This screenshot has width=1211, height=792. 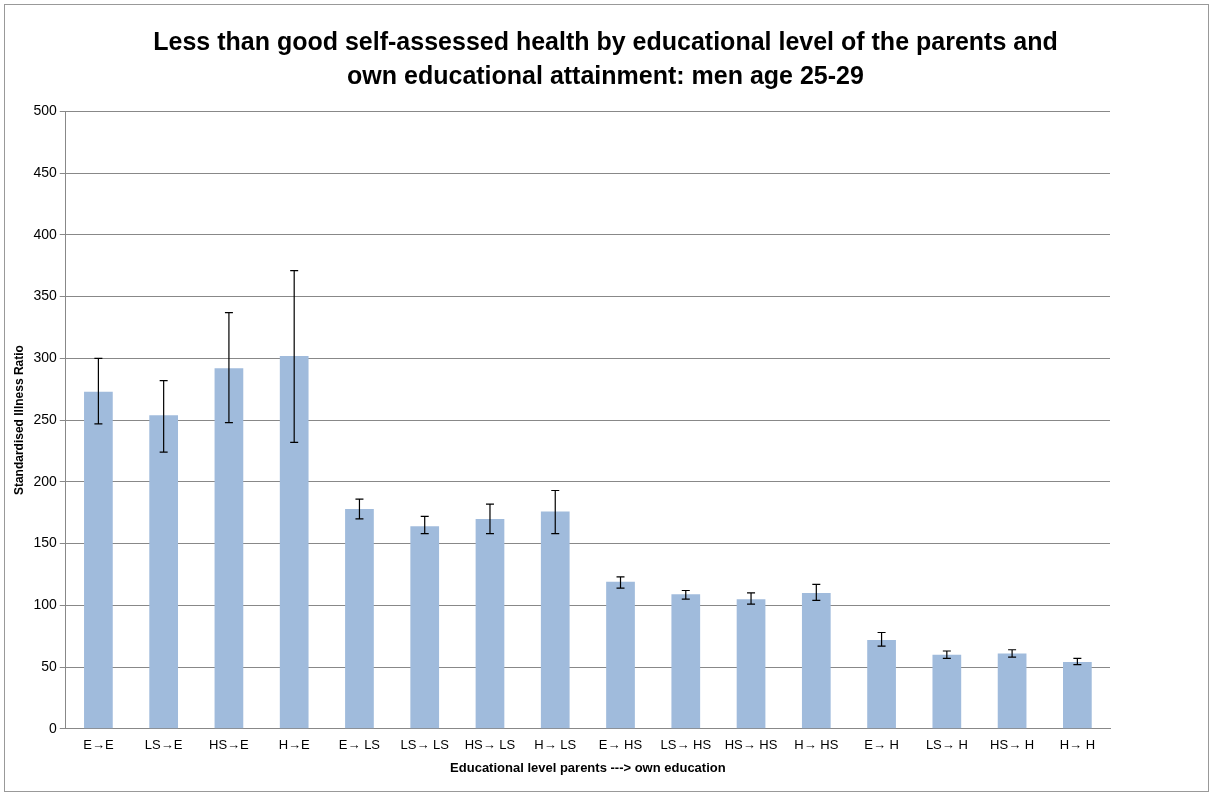 I want to click on x-tick-label: E→ HS, so click(x=620, y=745).